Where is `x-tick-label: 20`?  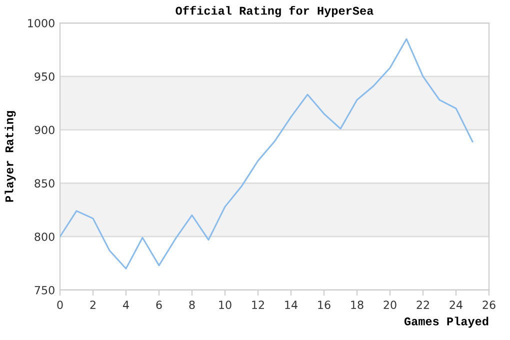 x-tick-label: 20 is located at coordinates (390, 305).